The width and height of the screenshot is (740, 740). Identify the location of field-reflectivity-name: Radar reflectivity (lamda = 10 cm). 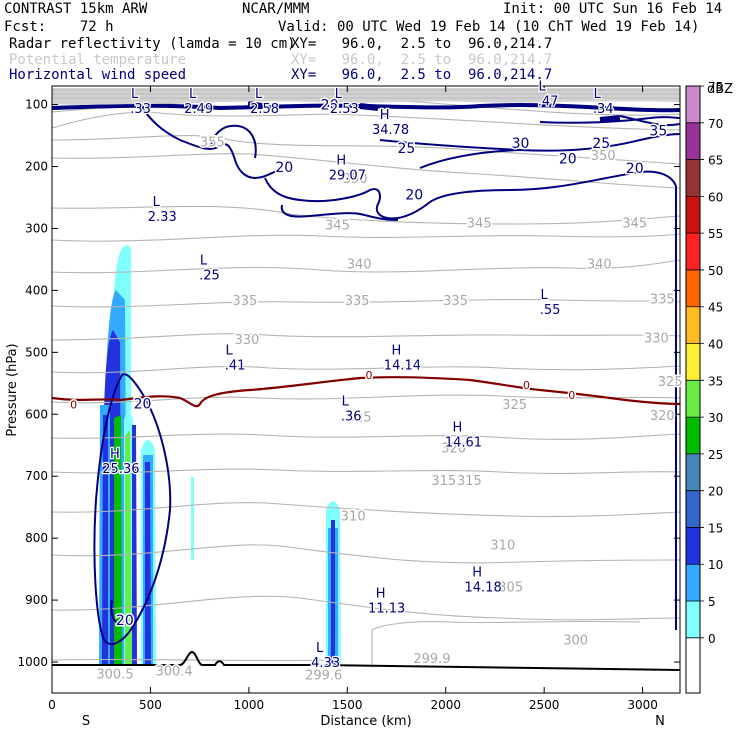
(152, 44).